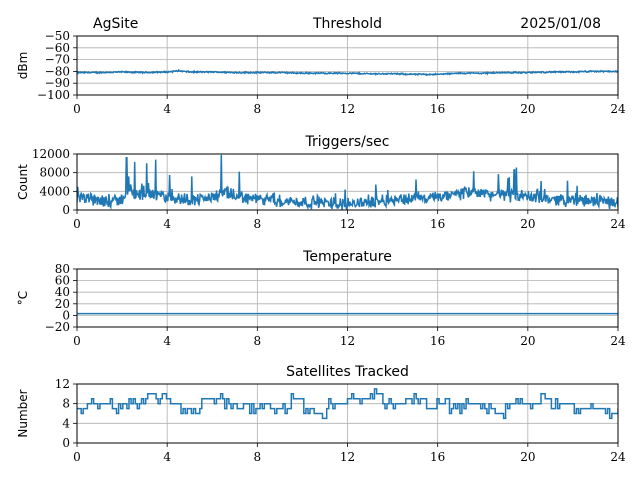 This screenshot has height=480, width=640. What do you see at coordinates (347, 341) in the screenshot?
I see `temperature-xtick-label-3: 12` at bounding box center [347, 341].